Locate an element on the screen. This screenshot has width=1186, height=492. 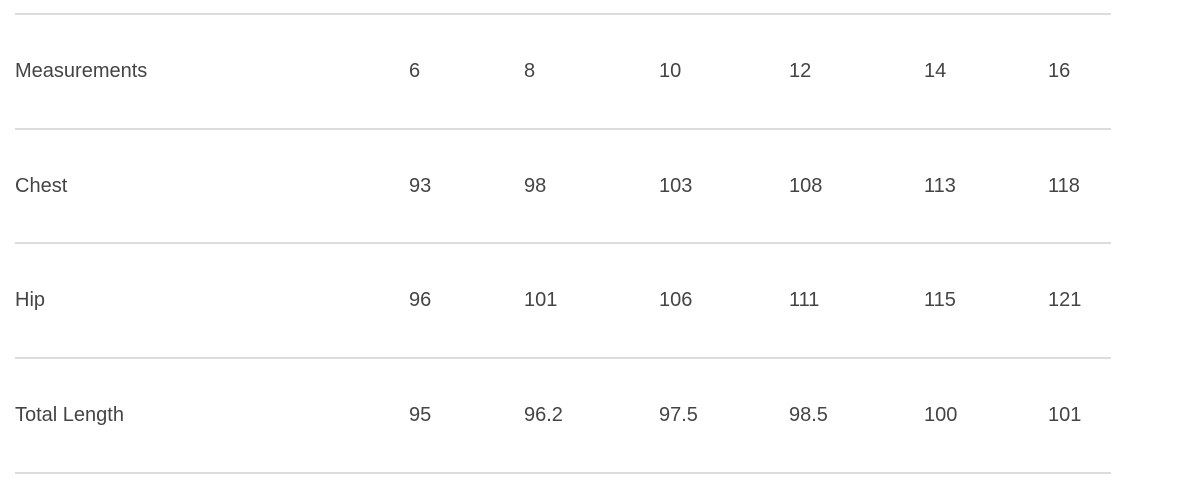
size-header: 16 is located at coordinates (1059, 71).